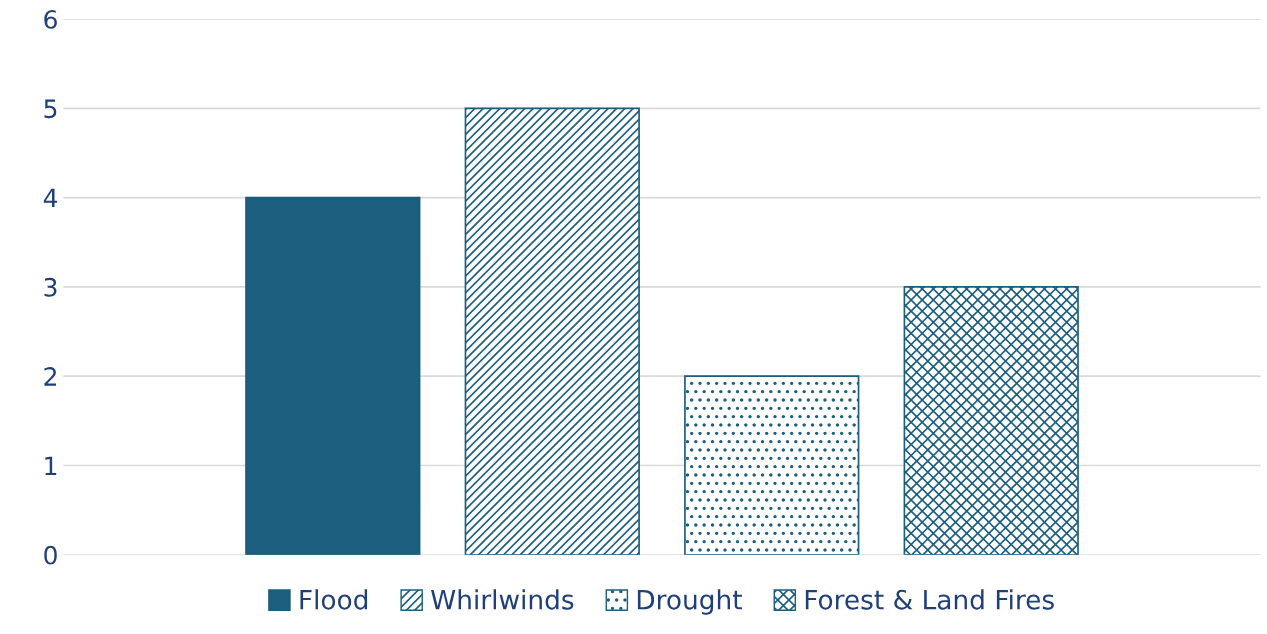 The image size is (1267, 634). I want to click on y-tick-label: 4, so click(50, 198).